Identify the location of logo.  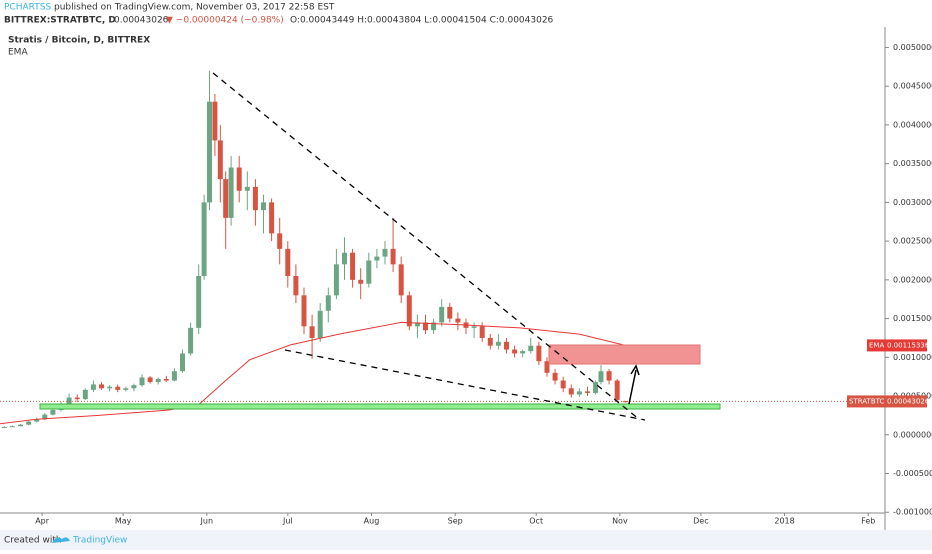
(61, 540).